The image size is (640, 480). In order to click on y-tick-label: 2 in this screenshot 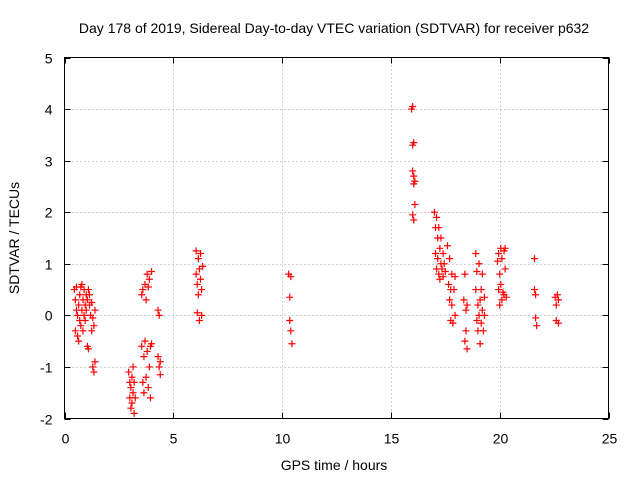, I will do `click(49, 213)`.